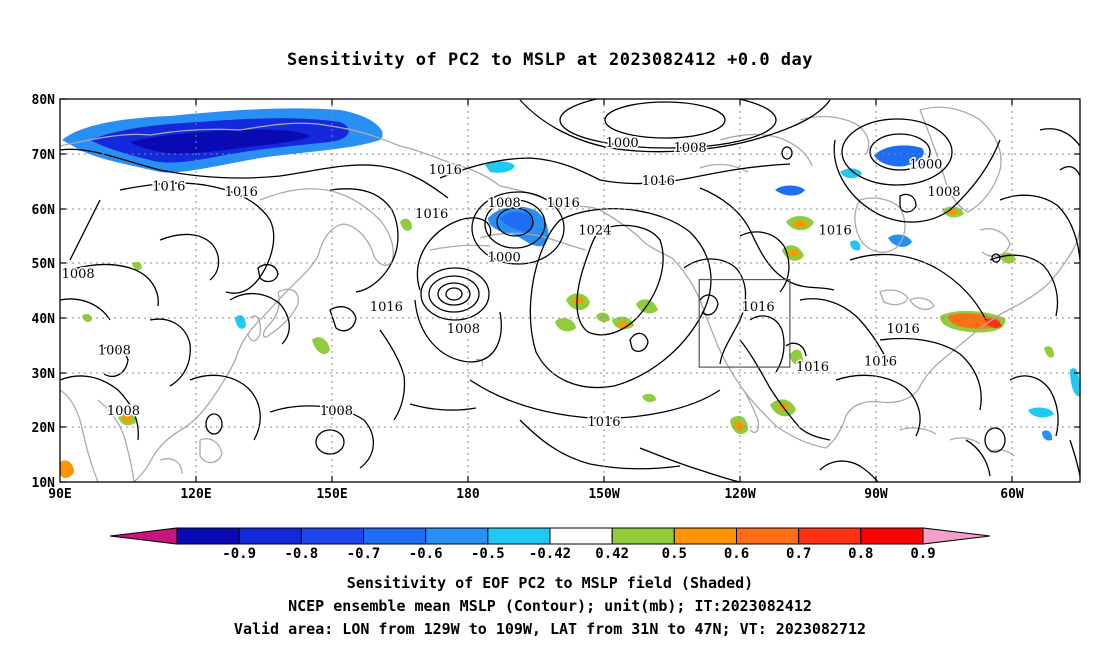 This screenshot has width=1100, height=650. Describe the element at coordinates (900, 240) in the screenshot. I see `shade-blue-small3` at that location.